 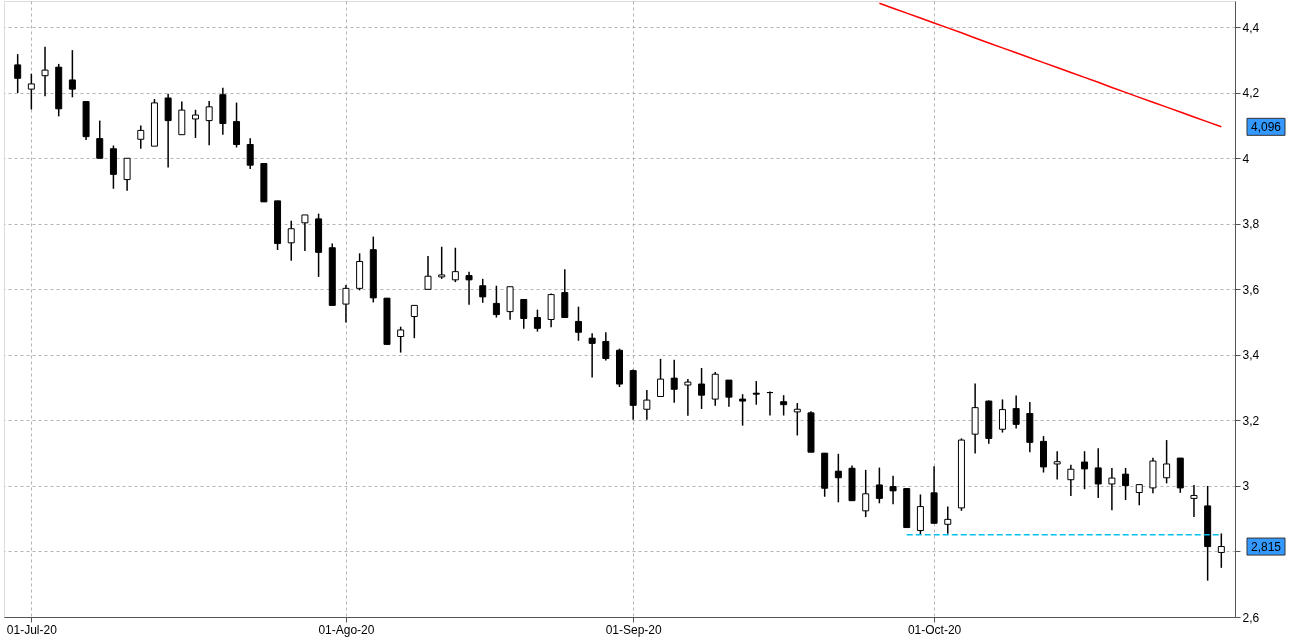 What do you see at coordinates (934, 629) in the screenshot?
I see `x-tick-label: 01-Oct-20` at bounding box center [934, 629].